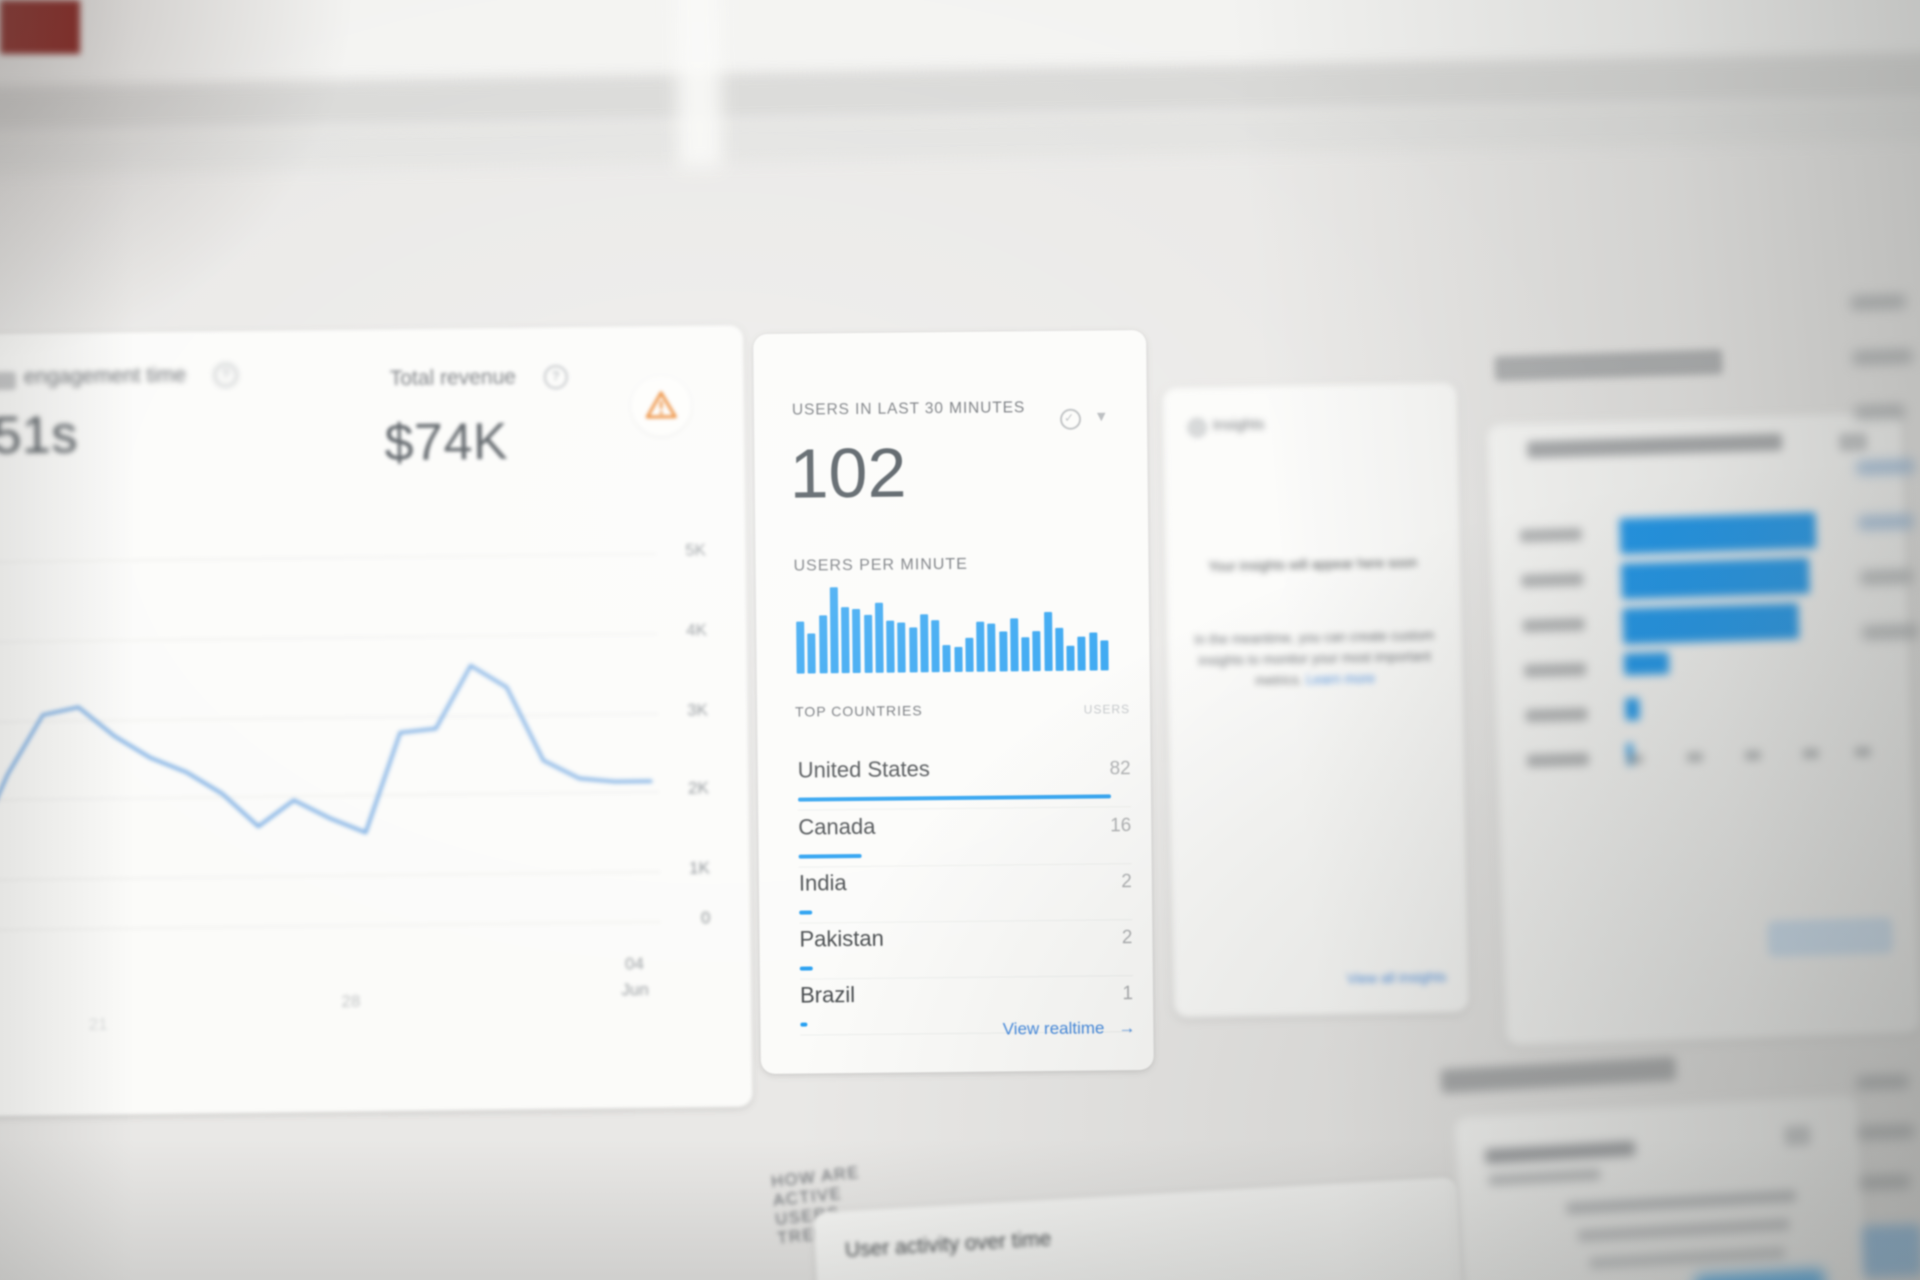 The height and width of the screenshot is (1280, 1920). I want to click on warning-triangle-icon, so click(661, 405).